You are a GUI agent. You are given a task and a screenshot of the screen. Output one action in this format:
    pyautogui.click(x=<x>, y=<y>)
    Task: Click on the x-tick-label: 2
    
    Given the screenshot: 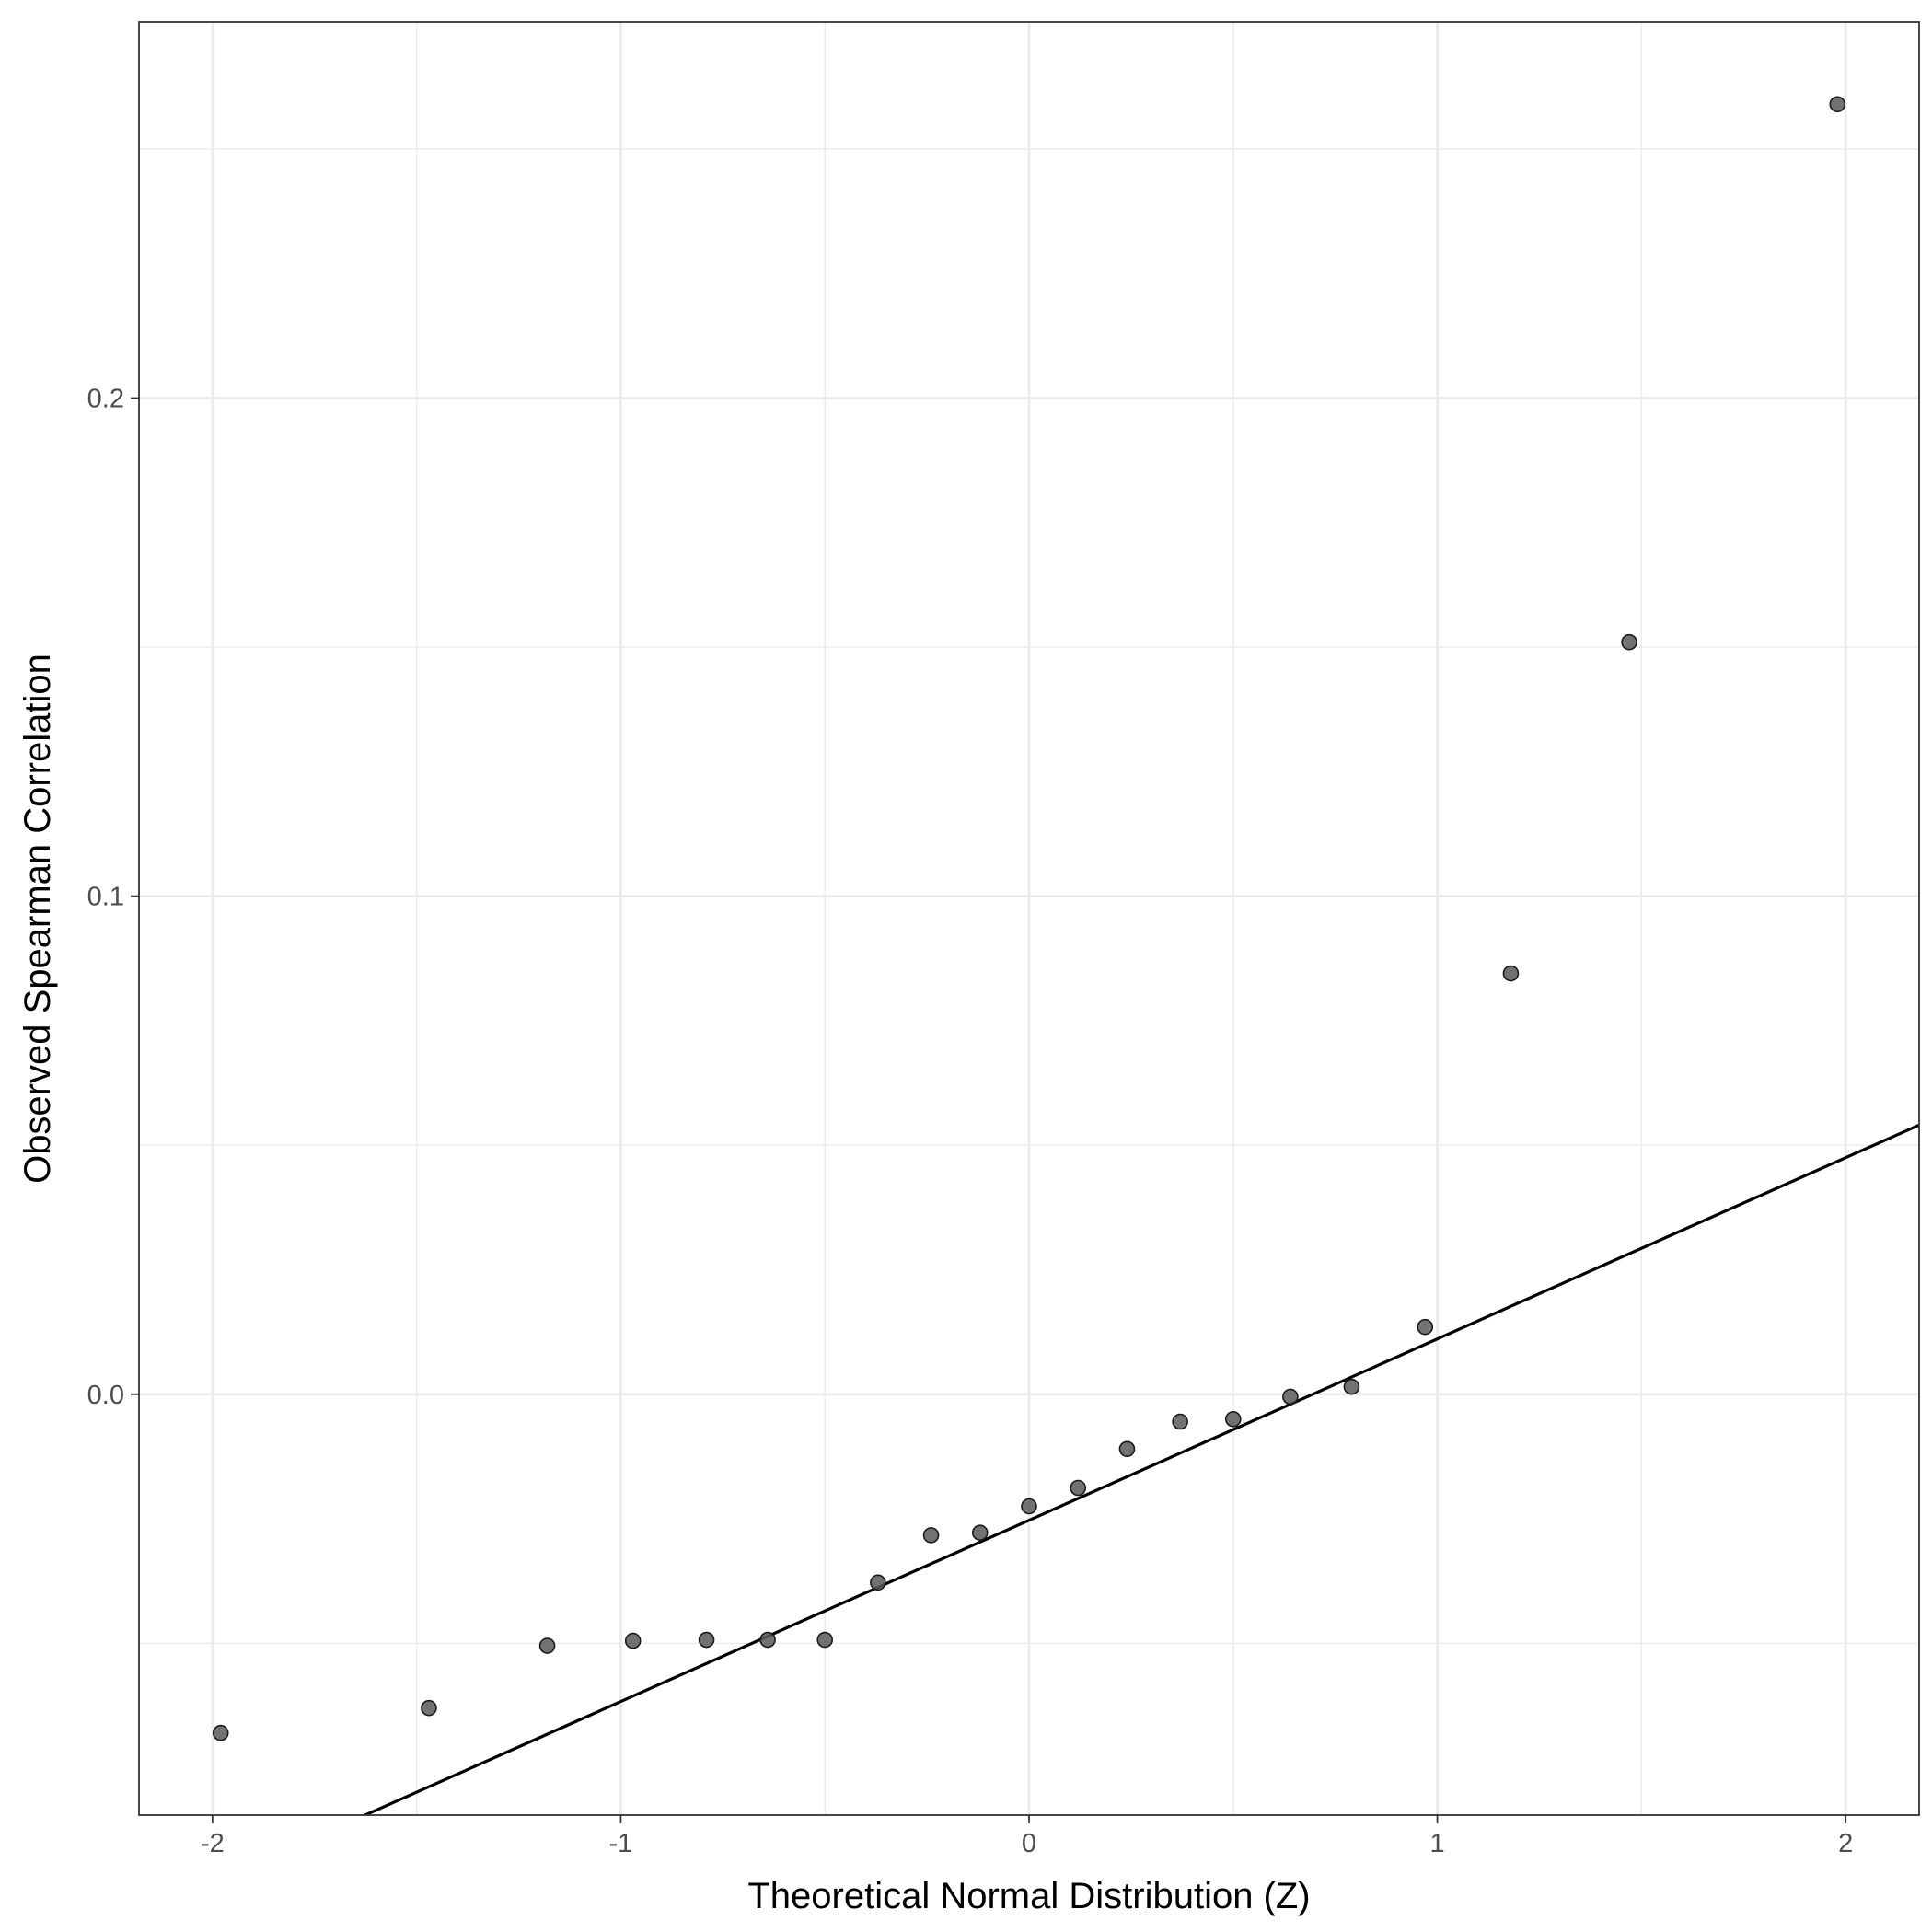 What is the action you would take?
    pyautogui.click(x=1846, y=1844)
    